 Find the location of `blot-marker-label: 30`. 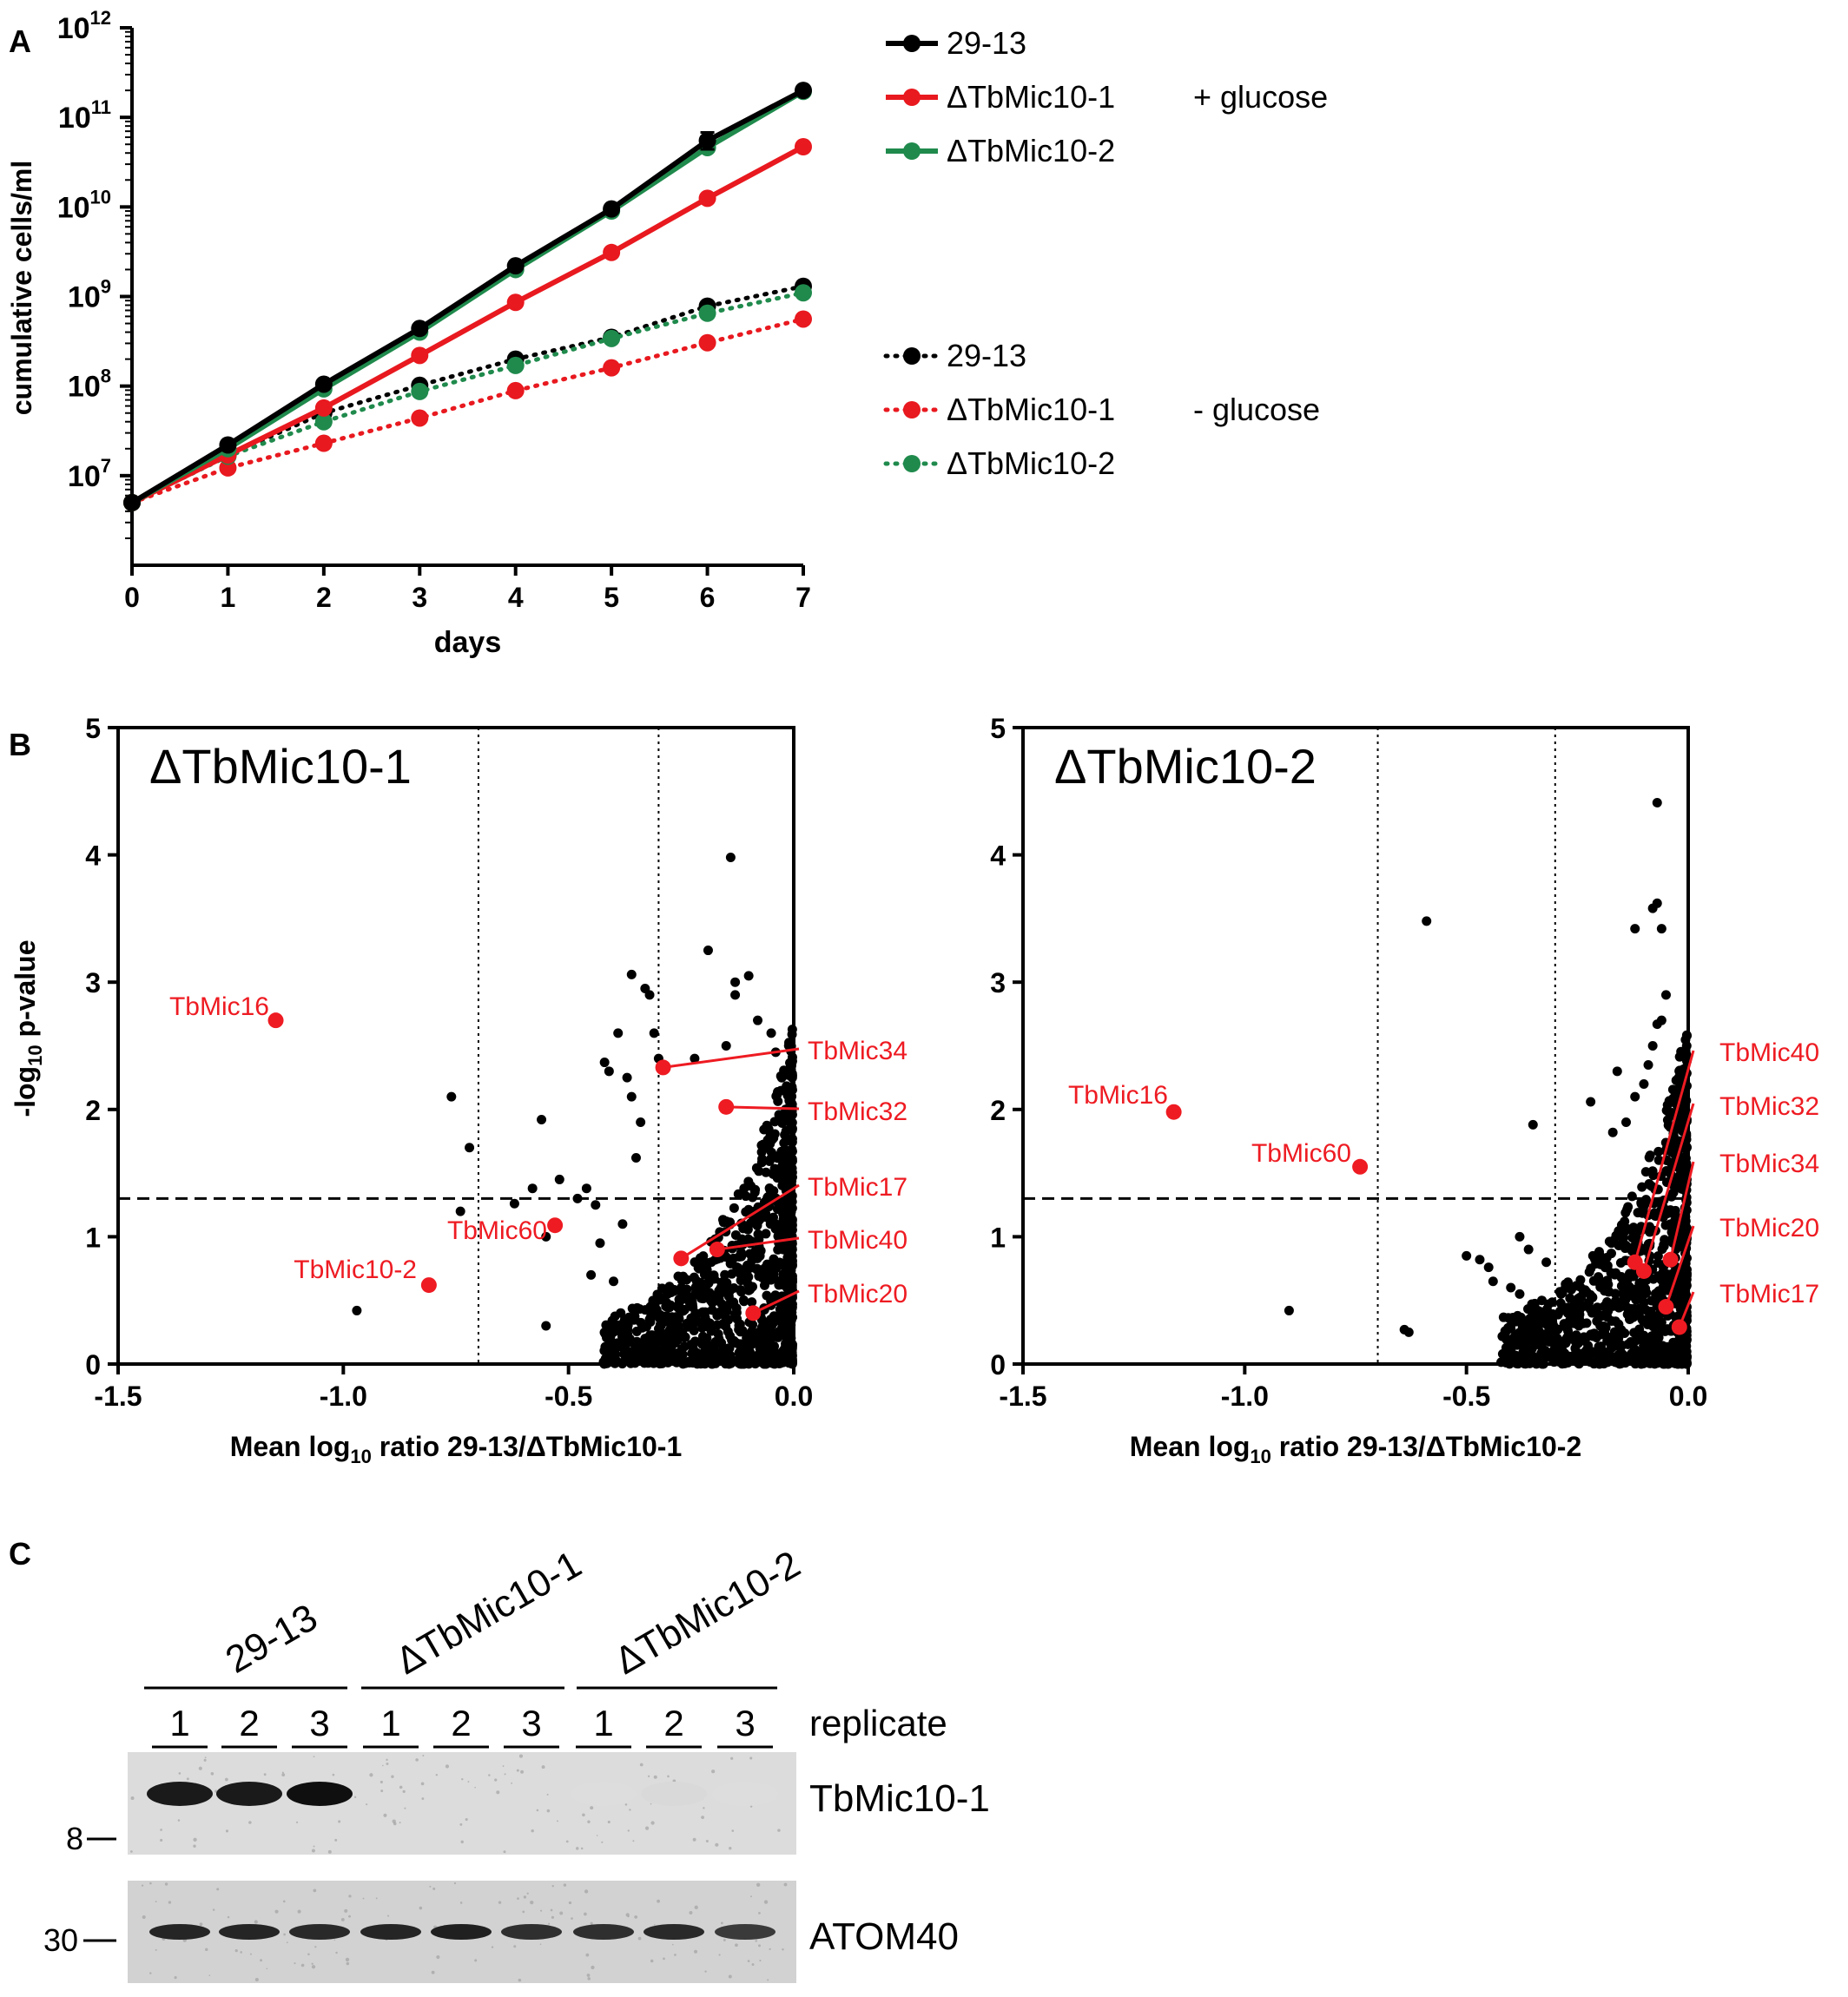

blot-marker-label: 30 is located at coordinates (61, 1940).